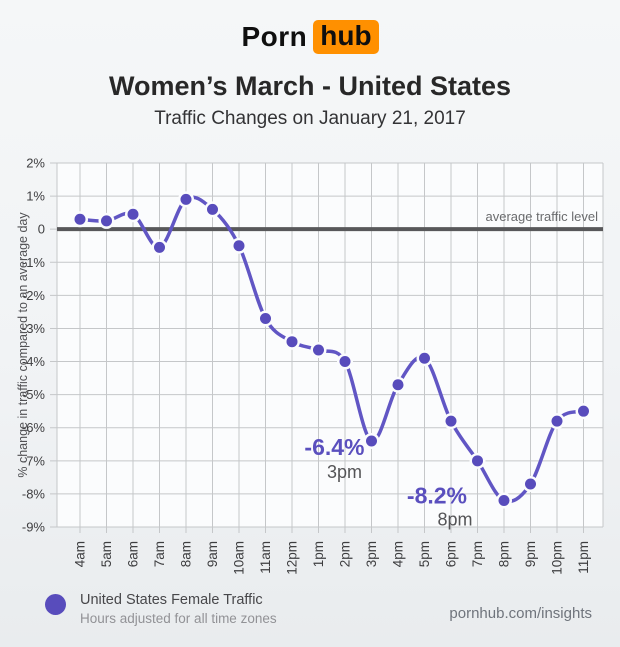 This screenshot has width=620, height=647. Describe the element at coordinates (334, 447) in the screenshot. I see `svg-text: -6.4%` at that location.